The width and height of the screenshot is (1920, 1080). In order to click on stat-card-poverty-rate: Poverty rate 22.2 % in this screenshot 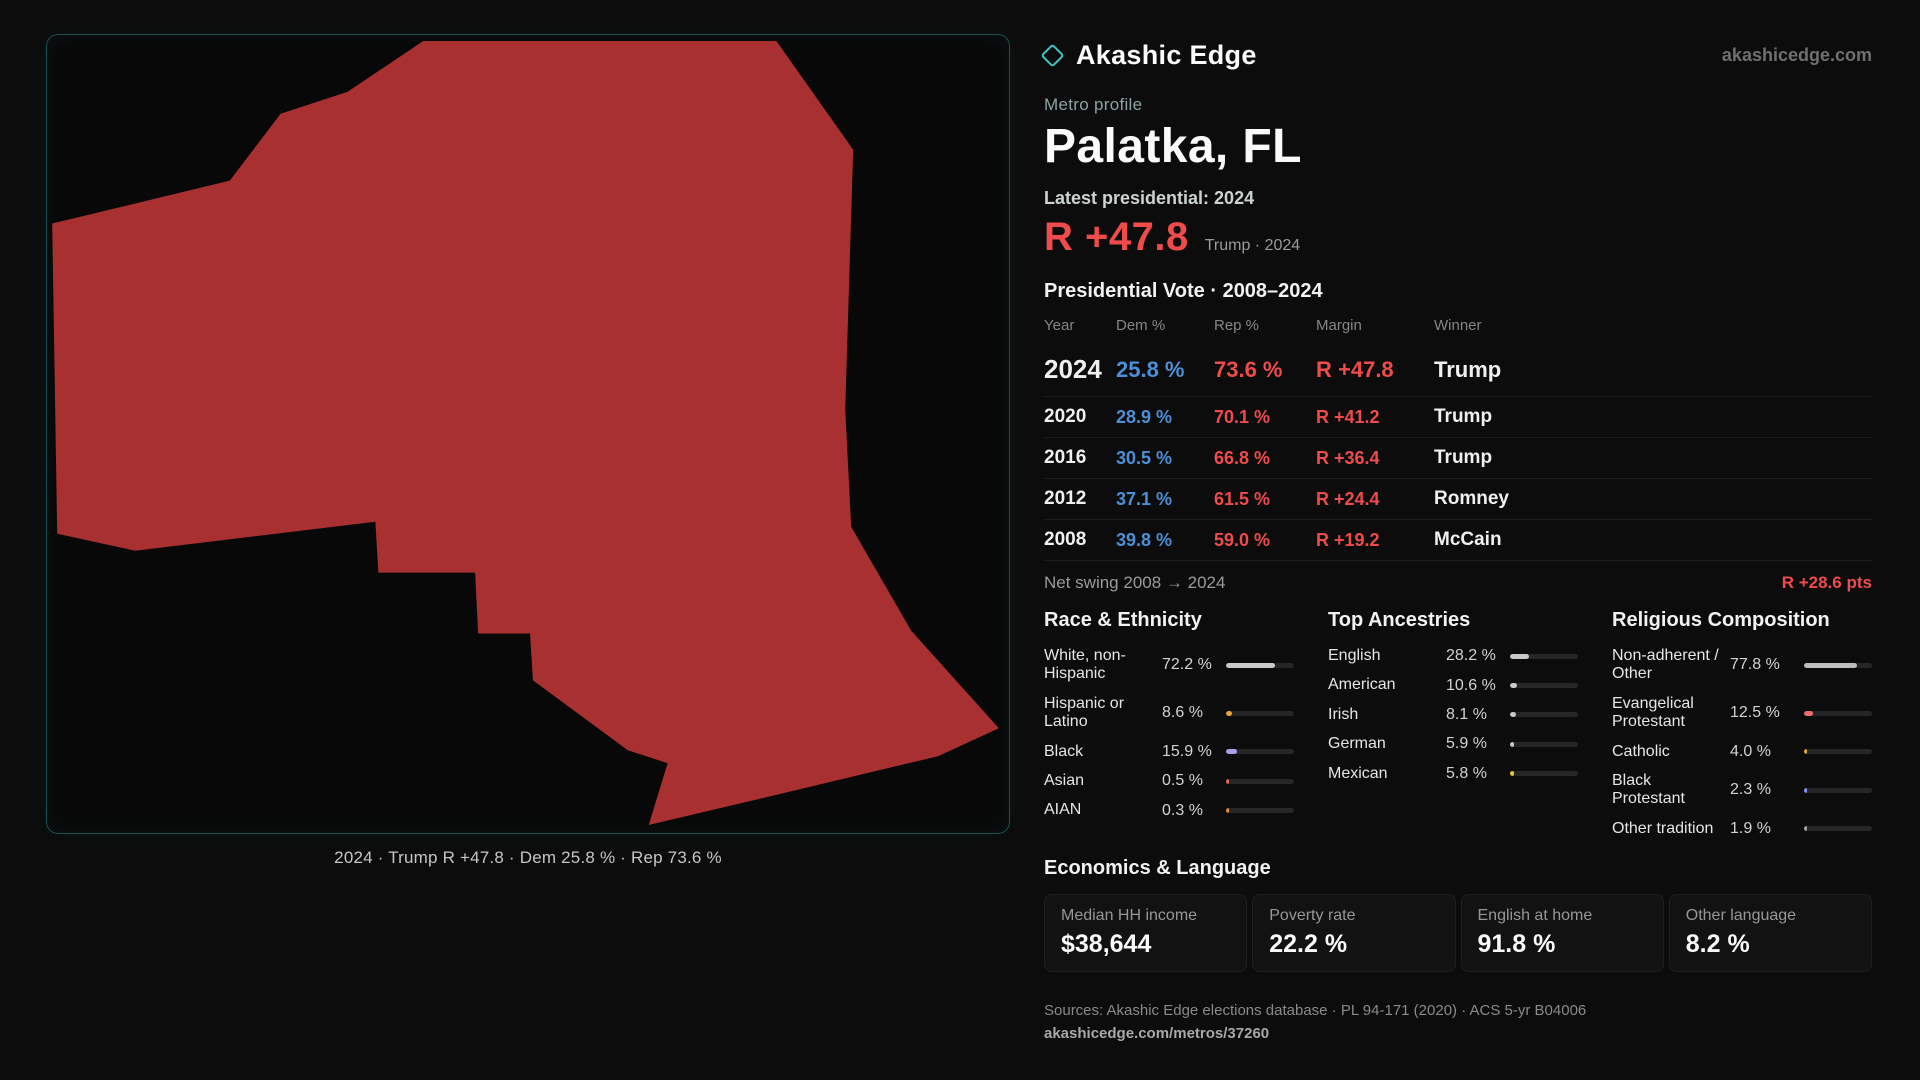, I will do `click(1354, 933)`.